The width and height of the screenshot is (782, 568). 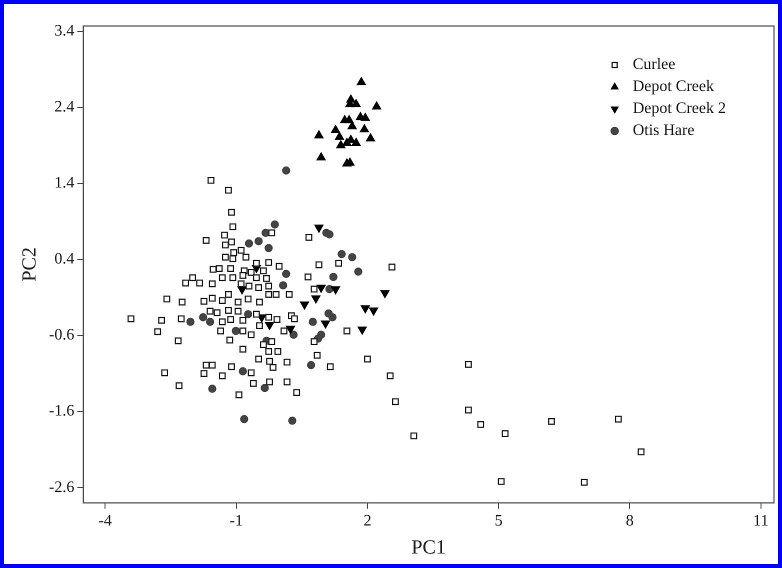 I want to click on y-tick-label: 2.4, so click(x=64, y=107).